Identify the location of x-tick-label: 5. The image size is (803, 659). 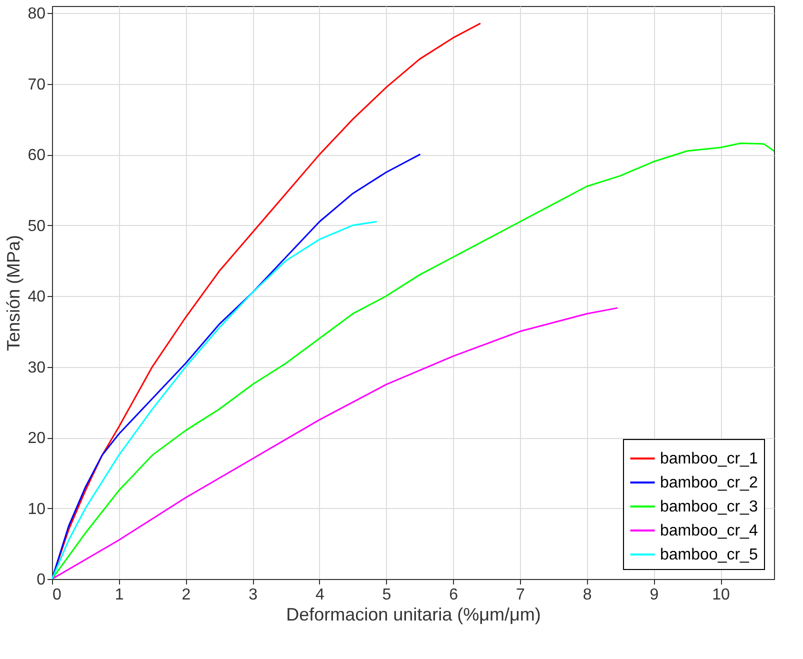
(387, 595).